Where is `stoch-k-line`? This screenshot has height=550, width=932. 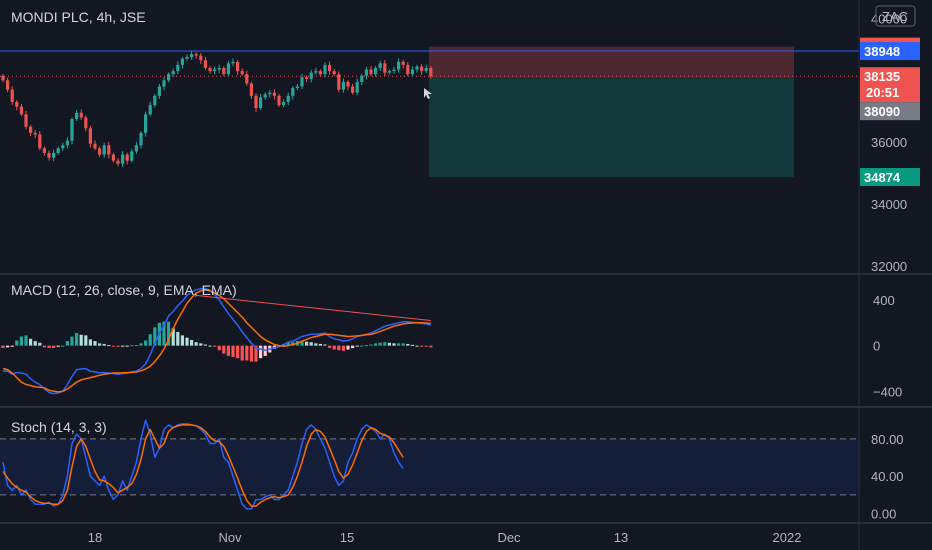
stoch-k-line is located at coordinates (203, 464).